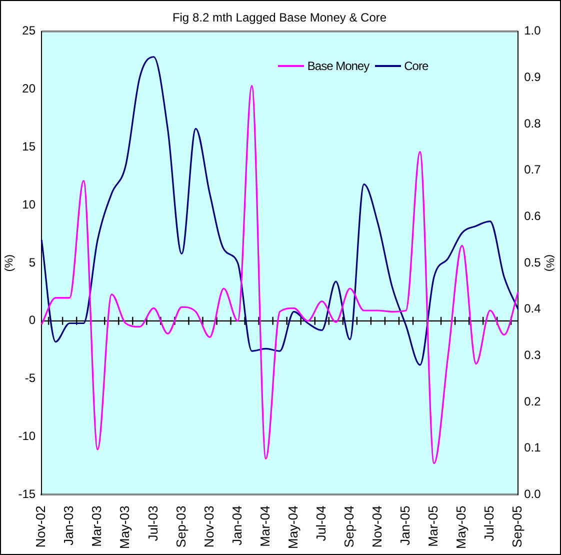  Describe the element at coordinates (533, 169) in the screenshot. I see `y2-tick-label: 0.7` at that location.